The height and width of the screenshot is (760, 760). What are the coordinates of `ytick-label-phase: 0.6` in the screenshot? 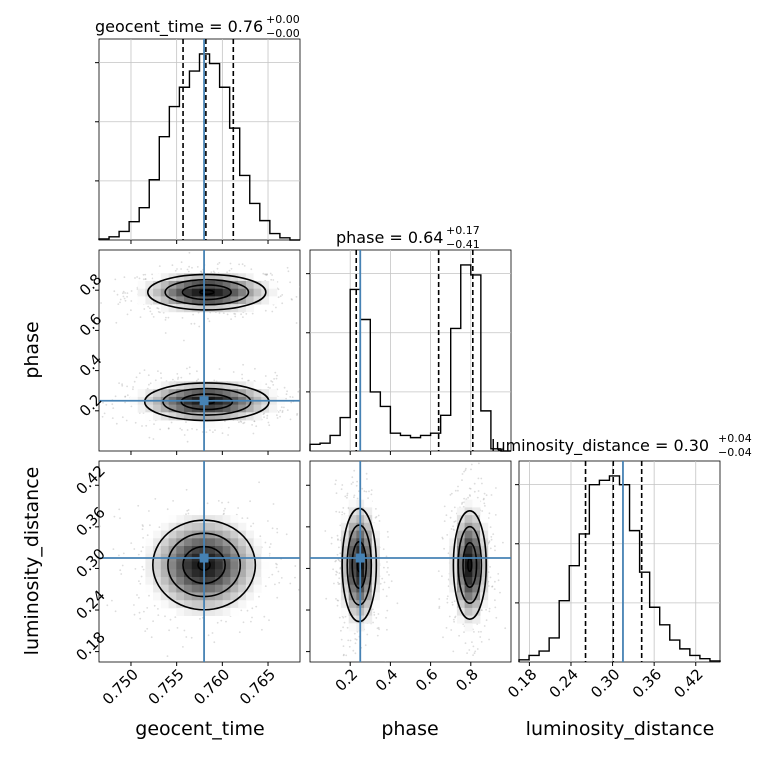 It's located at (91, 325).